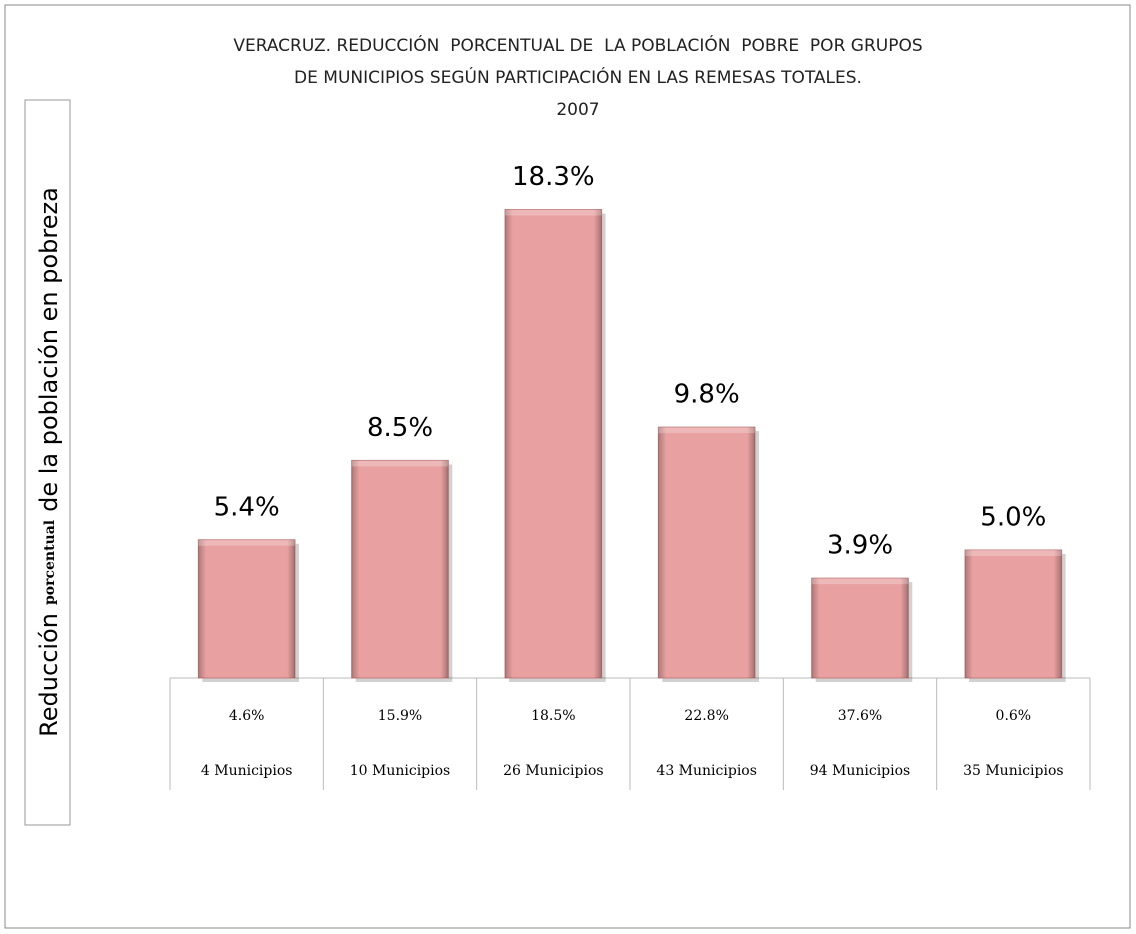  I want to click on ylabel-box, so click(47, 462).